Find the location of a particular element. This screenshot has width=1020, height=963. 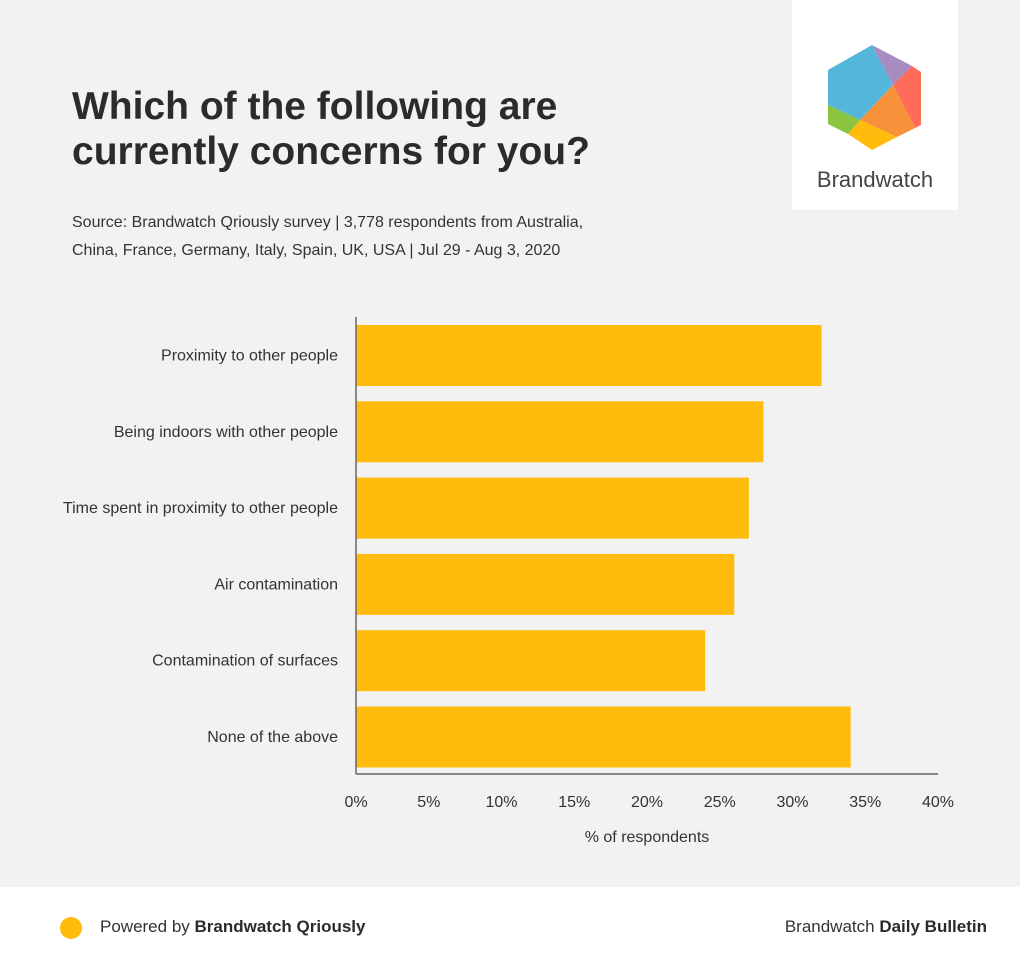

hexagon-logo-icon is located at coordinates (874, 97).